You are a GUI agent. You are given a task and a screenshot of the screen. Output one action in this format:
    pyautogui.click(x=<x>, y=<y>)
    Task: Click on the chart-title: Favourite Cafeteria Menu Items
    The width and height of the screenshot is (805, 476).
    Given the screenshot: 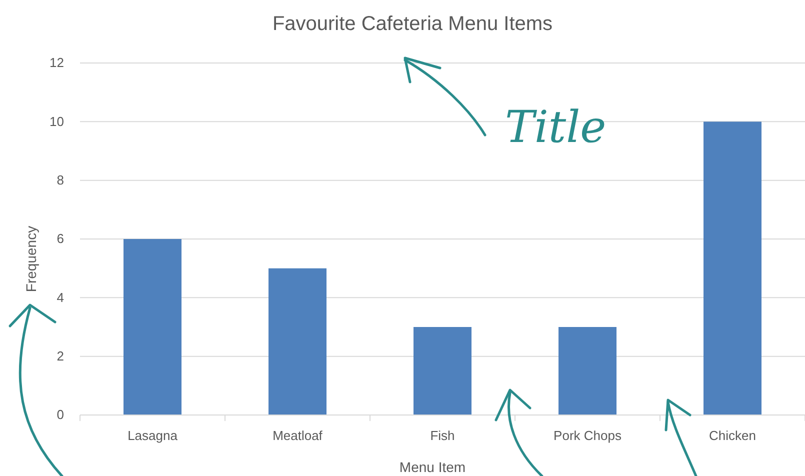 What is the action you would take?
    pyautogui.click(x=412, y=24)
    